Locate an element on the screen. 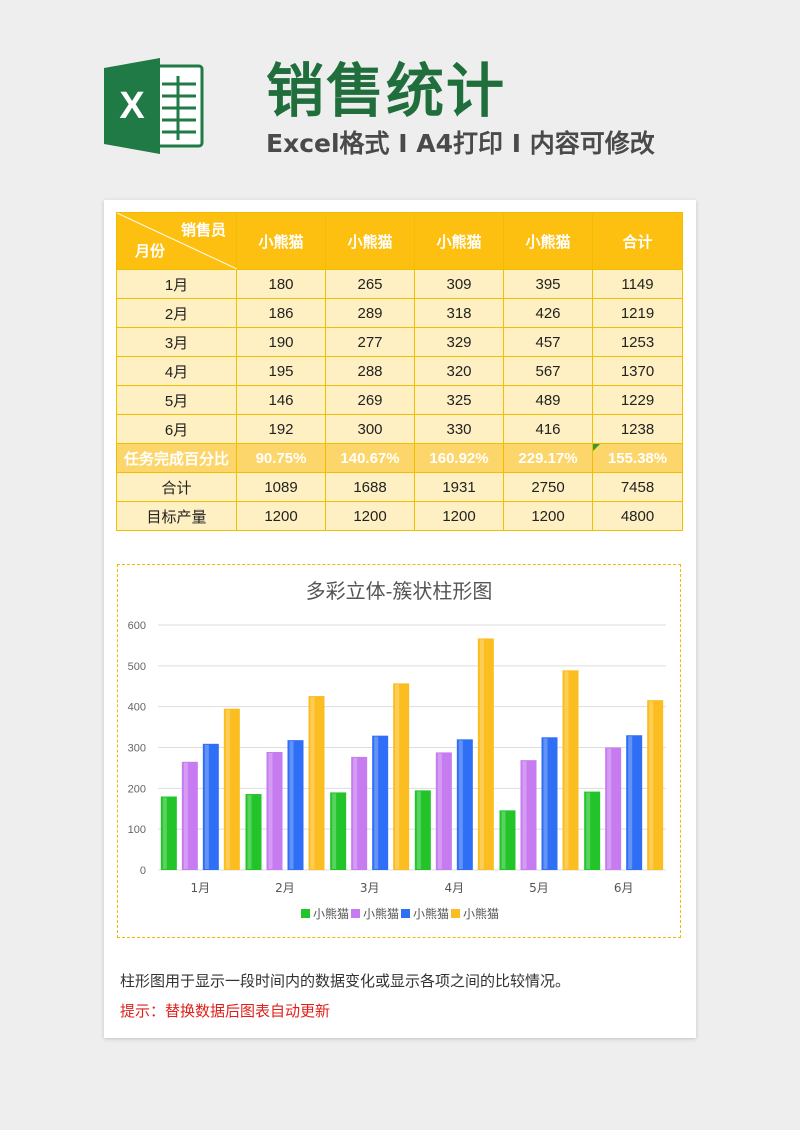 The height and width of the screenshot is (1130, 800). x-tick-label: 6月 is located at coordinates (624, 888).